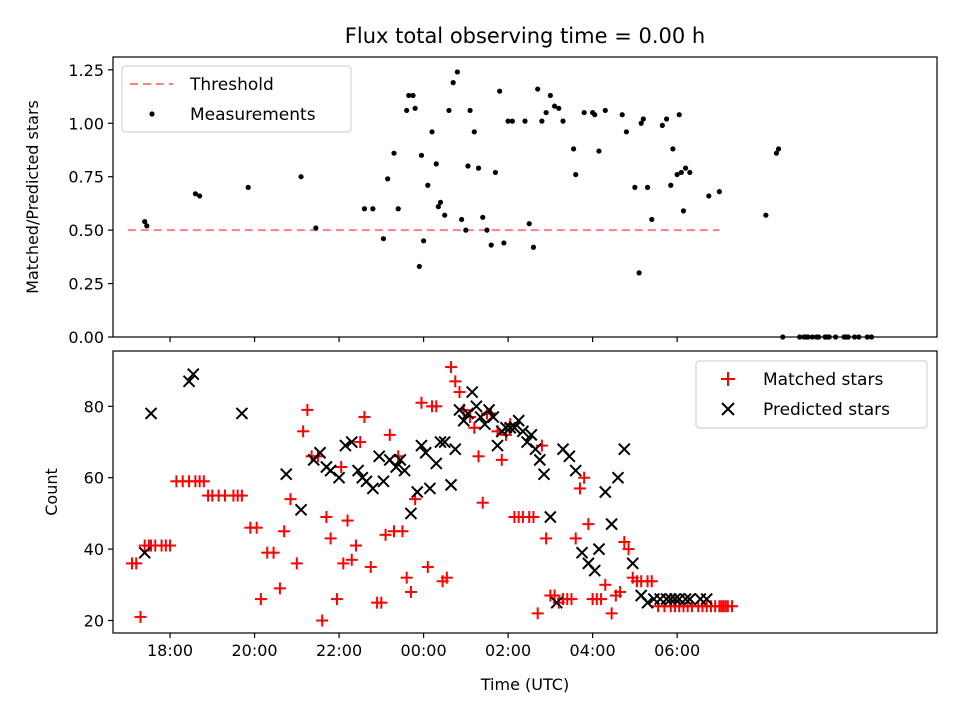 The width and height of the screenshot is (960, 720). What do you see at coordinates (508, 650) in the screenshot?
I see `xtick-label: 02:00` at bounding box center [508, 650].